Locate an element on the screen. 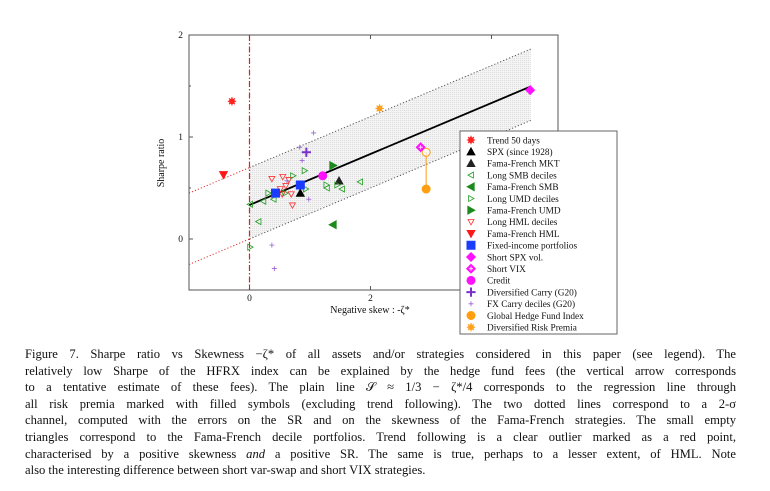  channel-band is located at coordinates (390, 144).